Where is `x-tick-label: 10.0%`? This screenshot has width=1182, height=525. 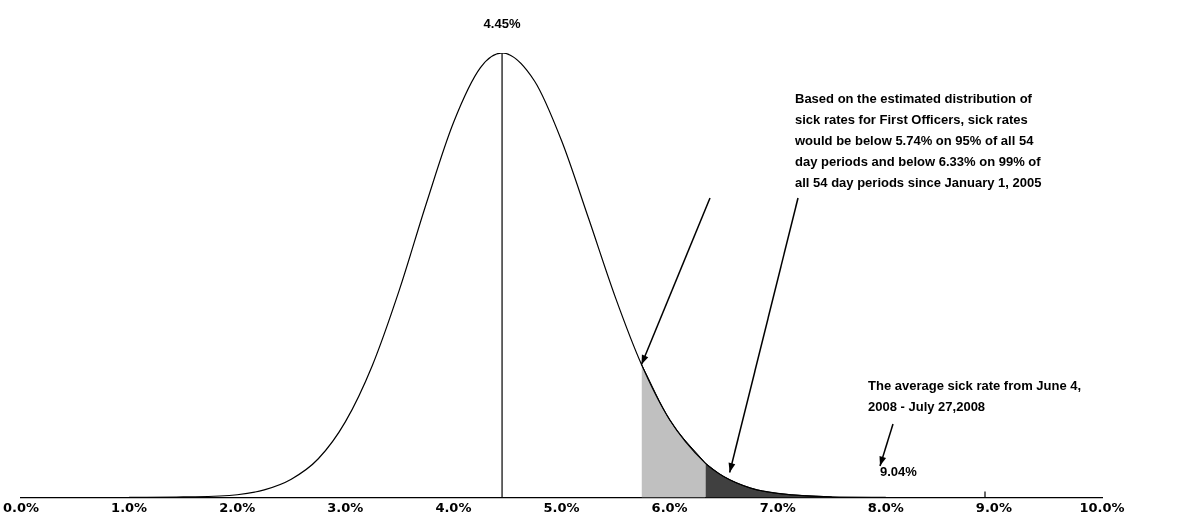
x-tick-label: 10.0% is located at coordinates (1102, 507).